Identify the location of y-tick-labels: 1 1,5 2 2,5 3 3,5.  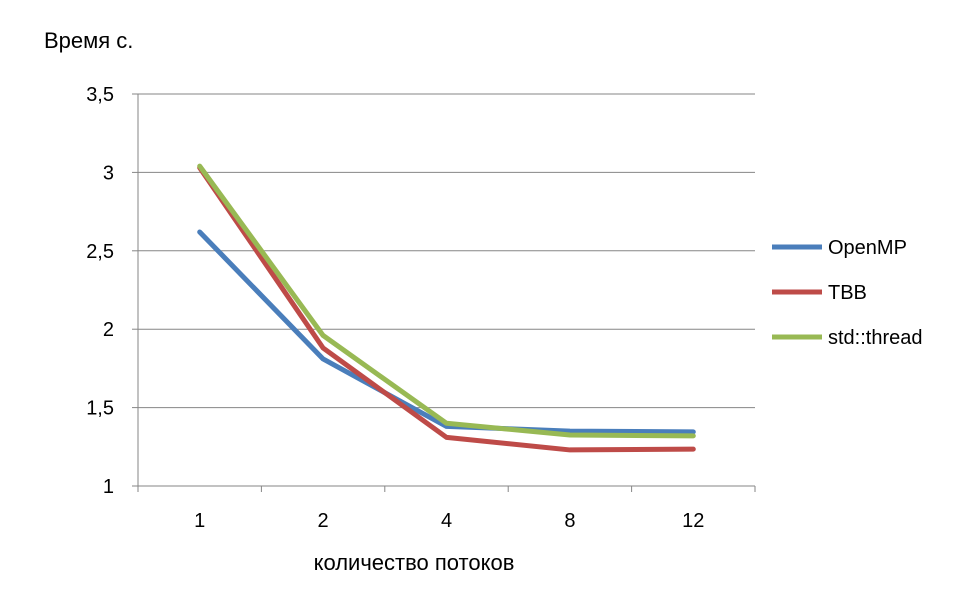
(100, 291).